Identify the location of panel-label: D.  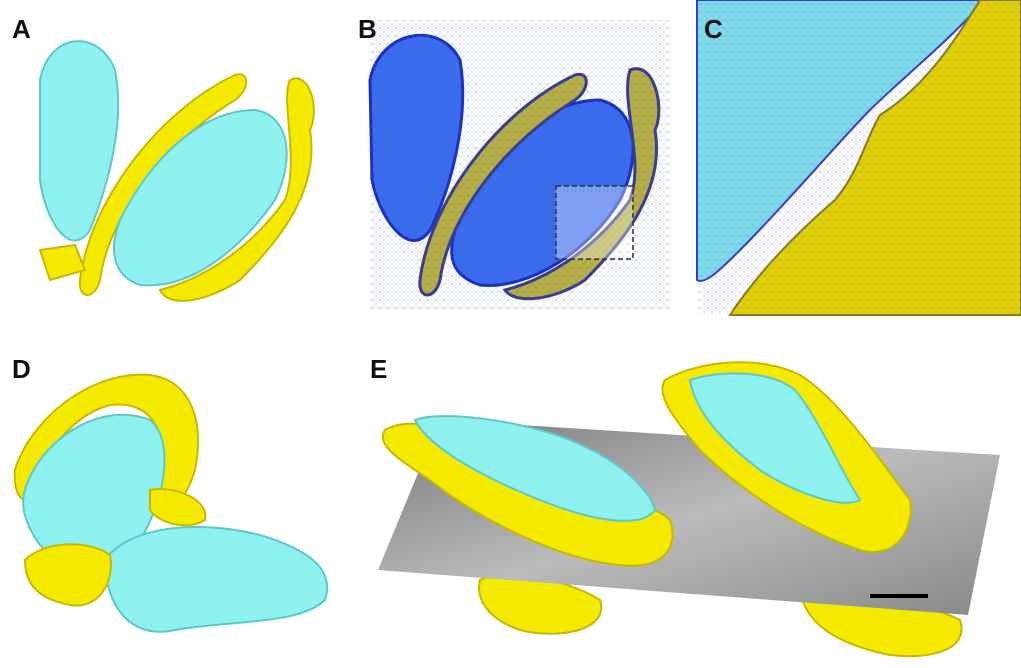
(21, 369).